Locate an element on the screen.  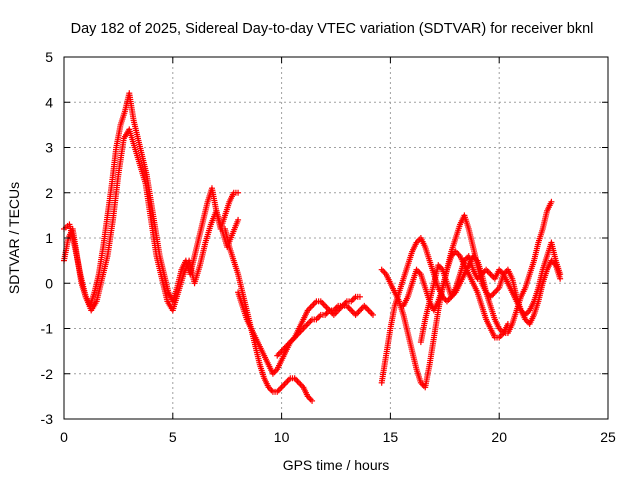
series-track-b is located at coordinates (151, 220).